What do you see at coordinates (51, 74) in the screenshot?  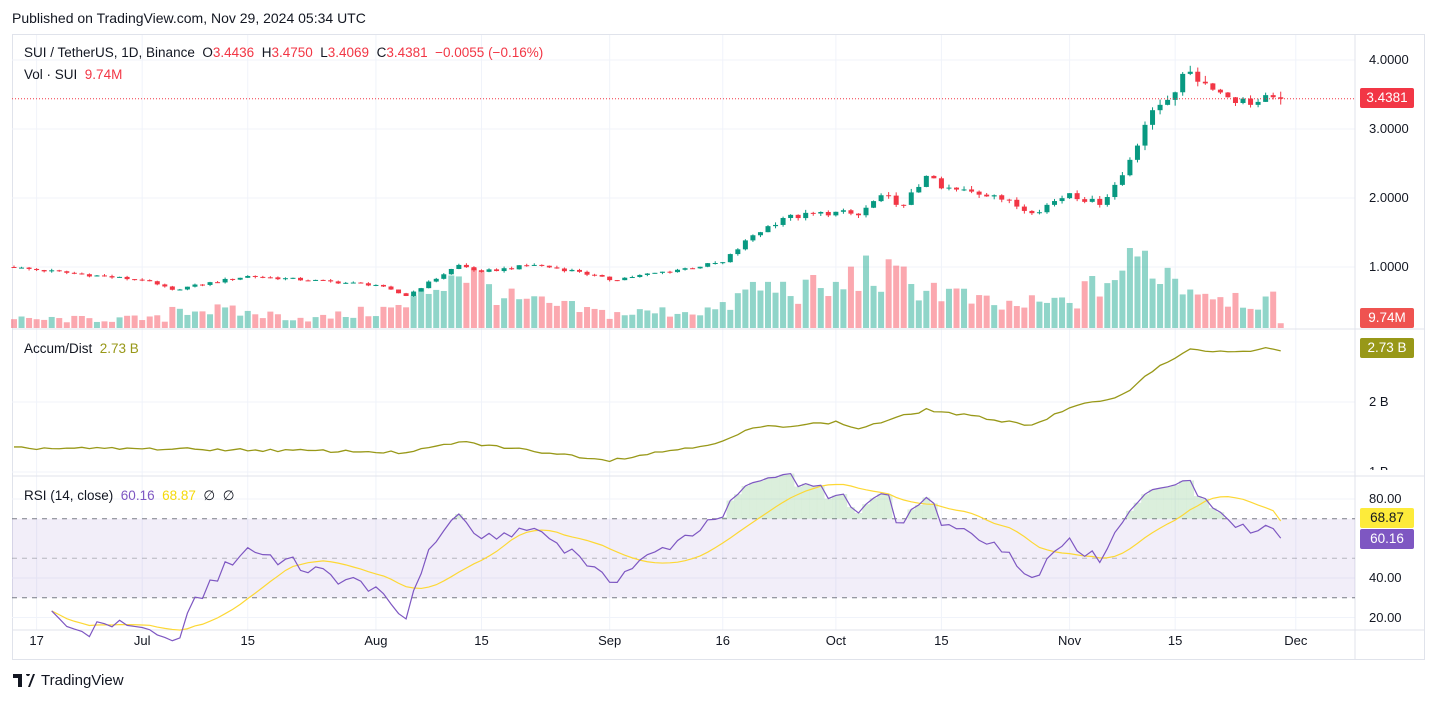 I see `volume-label: Vol · SUI` at bounding box center [51, 74].